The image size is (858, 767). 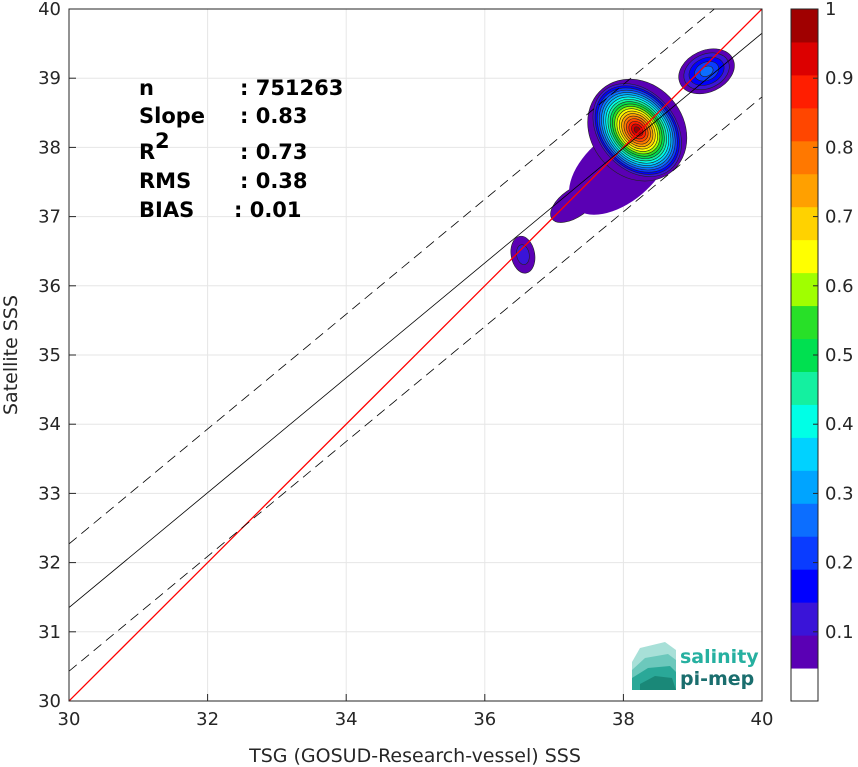 What do you see at coordinates (274, 116) in the screenshot?
I see `stat-value: : 0.83` at bounding box center [274, 116].